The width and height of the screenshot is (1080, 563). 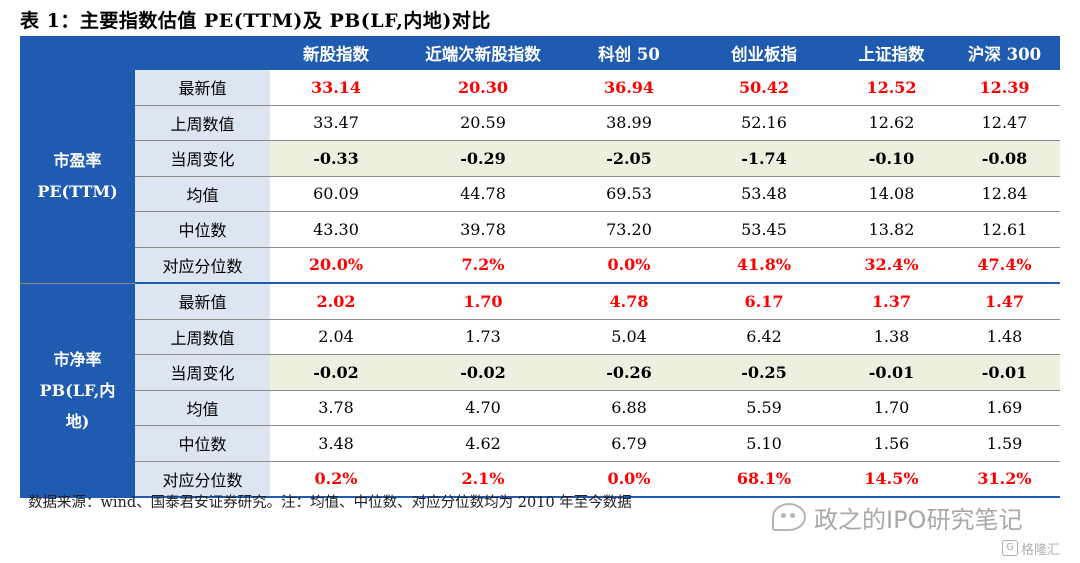 I want to click on table-cell: 38.99, so click(x=629, y=123).